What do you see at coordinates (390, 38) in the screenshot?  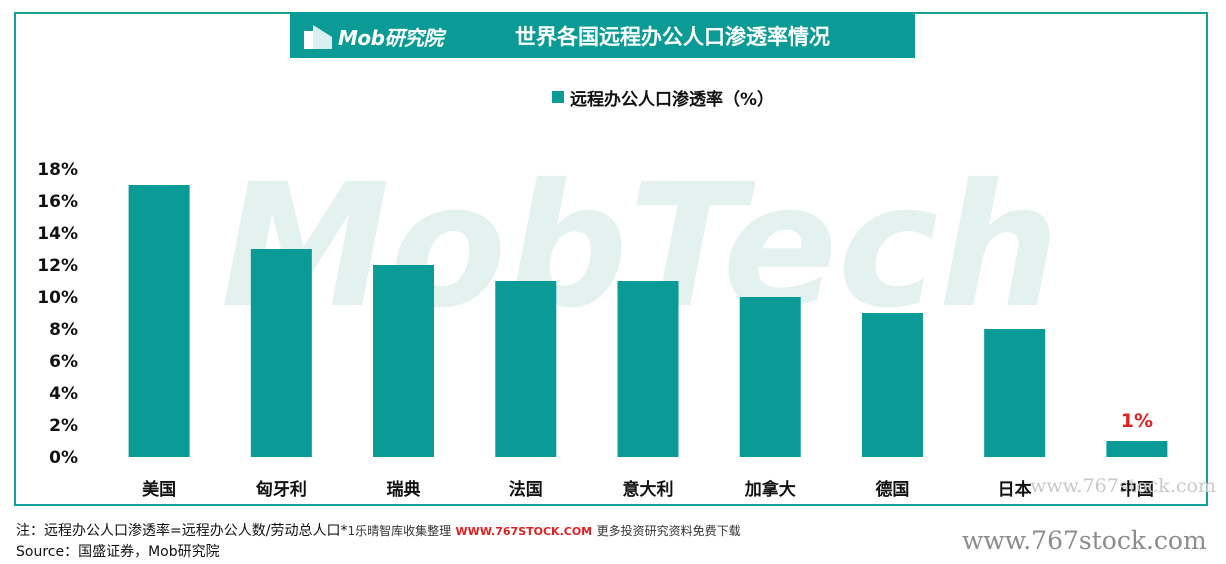 I see `logo-text: Mob研究院` at bounding box center [390, 38].